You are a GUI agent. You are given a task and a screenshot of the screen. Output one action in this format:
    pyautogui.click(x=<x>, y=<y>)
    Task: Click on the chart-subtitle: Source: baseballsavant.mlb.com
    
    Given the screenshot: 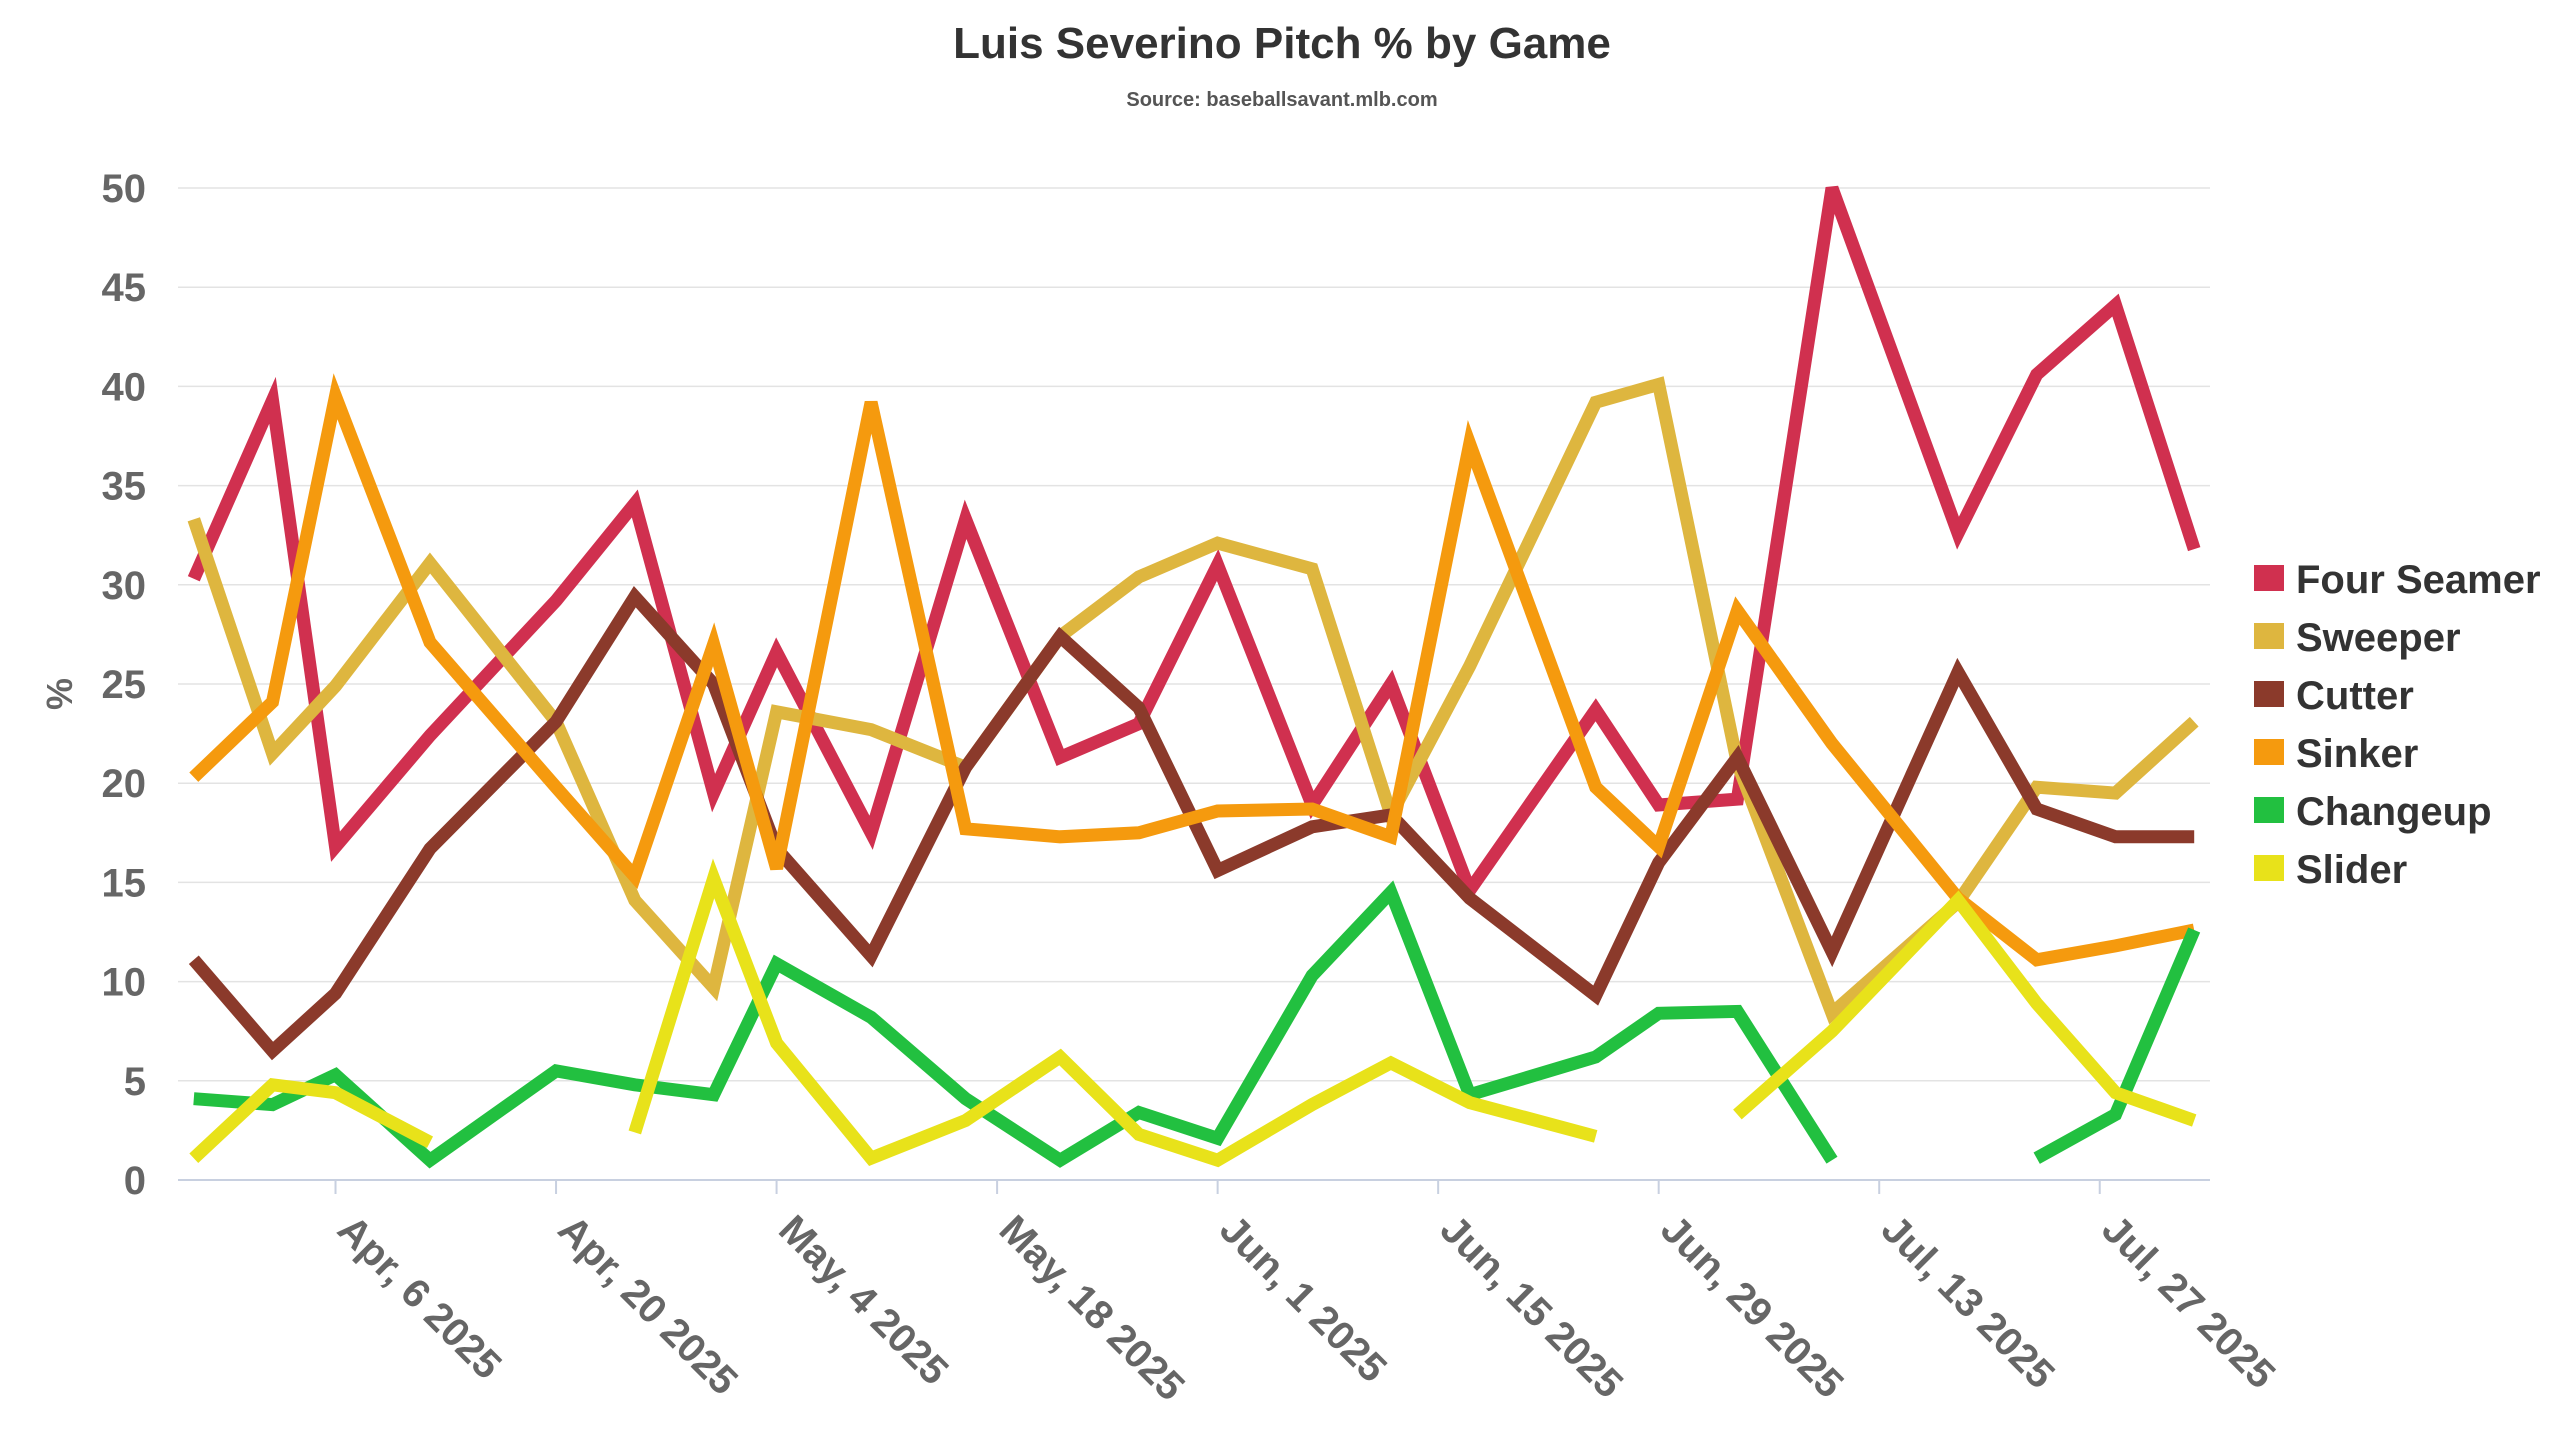 What is the action you would take?
    pyautogui.click(x=1281, y=100)
    